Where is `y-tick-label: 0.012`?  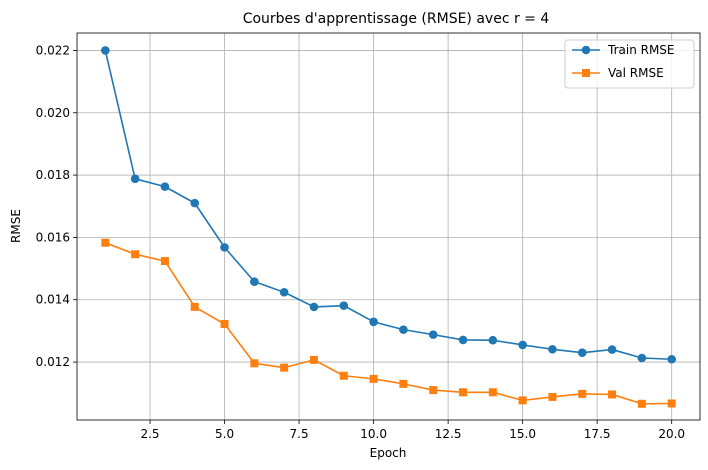 y-tick-label: 0.012 is located at coordinates (53, 362).